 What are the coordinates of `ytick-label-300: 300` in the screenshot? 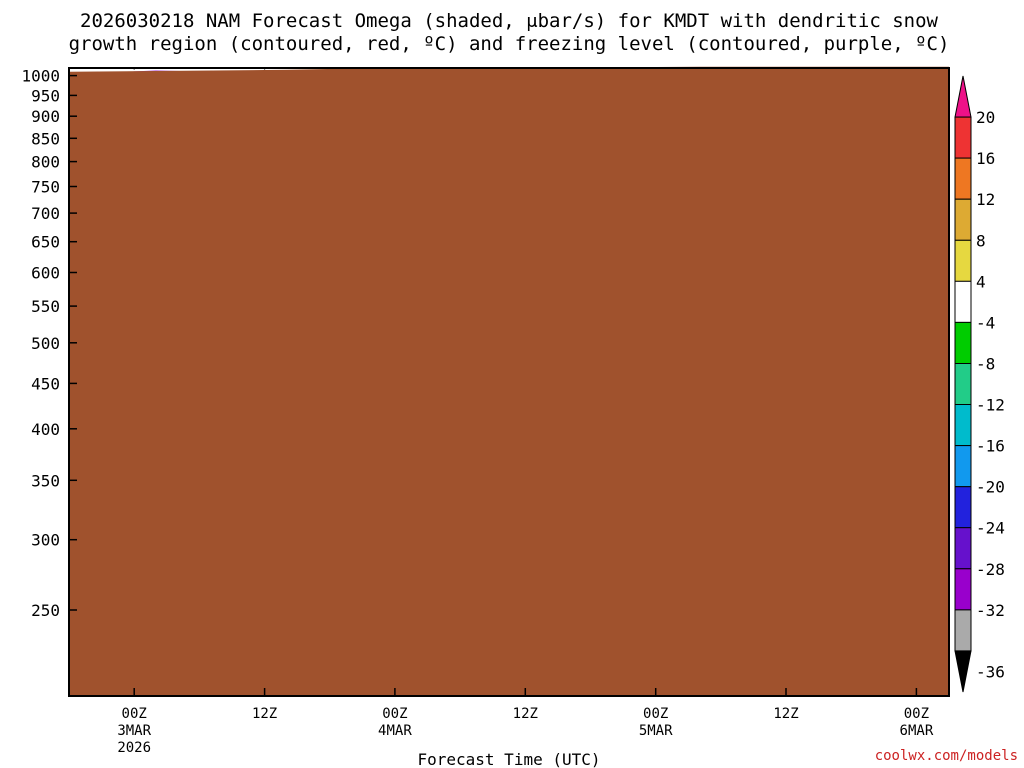 It's located at (45, 540).